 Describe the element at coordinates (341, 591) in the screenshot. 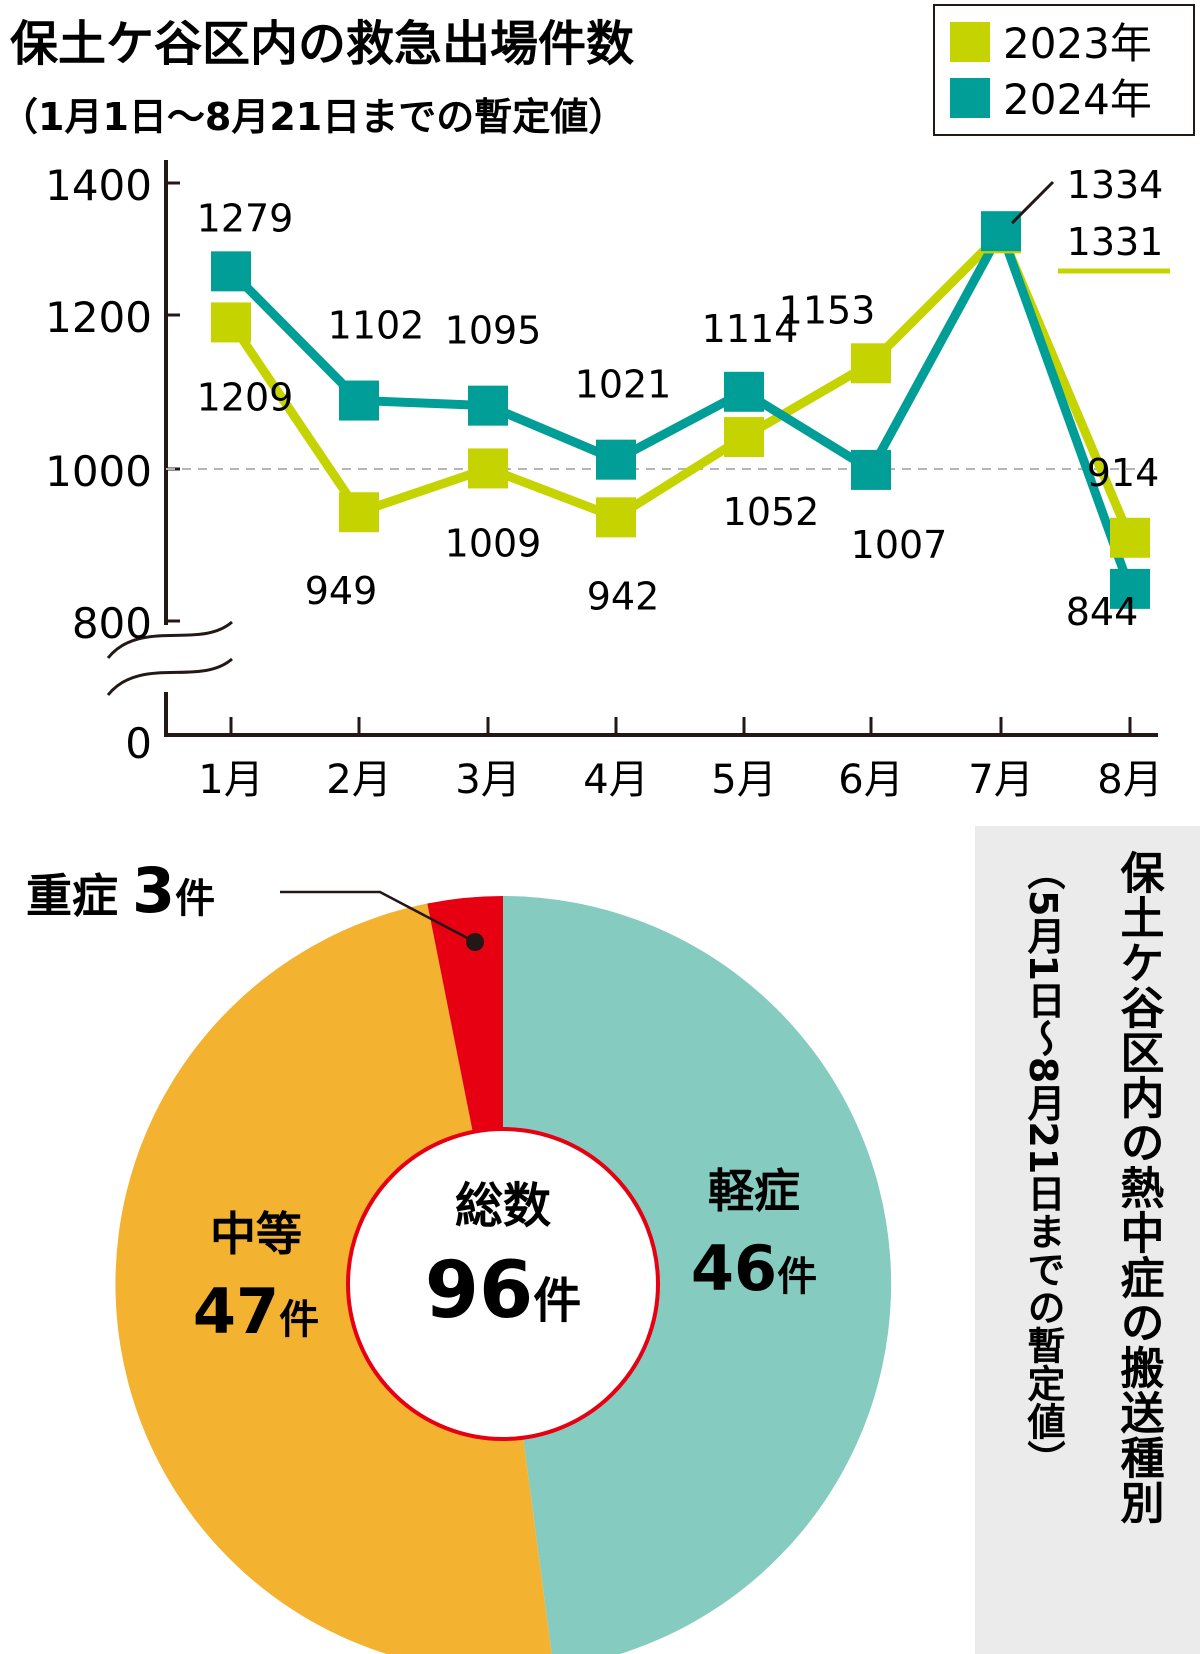

I see `data-label-2023年-2月: 949` at that location.